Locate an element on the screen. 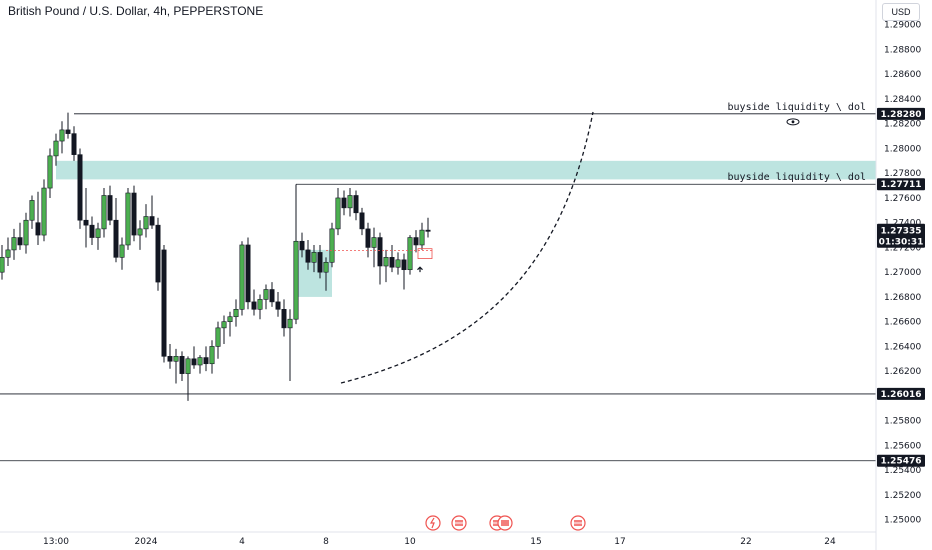  level-price-tag-label: 1.25476 is located at coordinates (901, 462).